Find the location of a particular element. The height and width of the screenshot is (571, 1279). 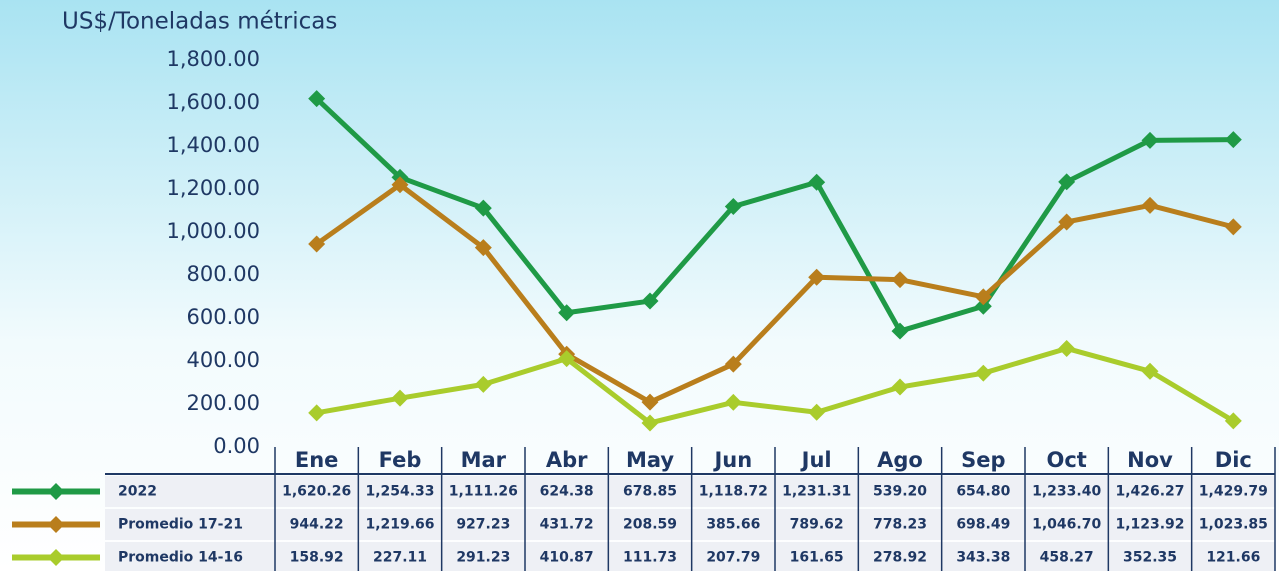

x-tick-label: Mar is located at coordinates (484, 460).